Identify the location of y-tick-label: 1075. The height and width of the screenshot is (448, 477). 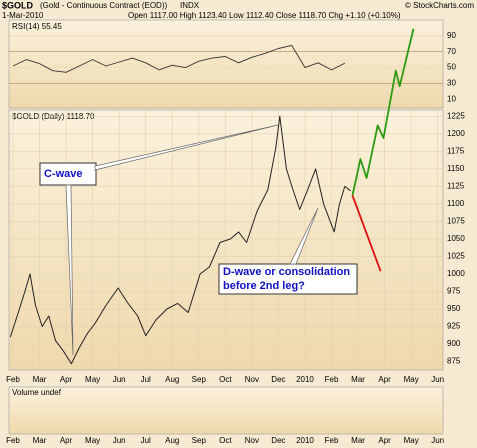
(456, 221).